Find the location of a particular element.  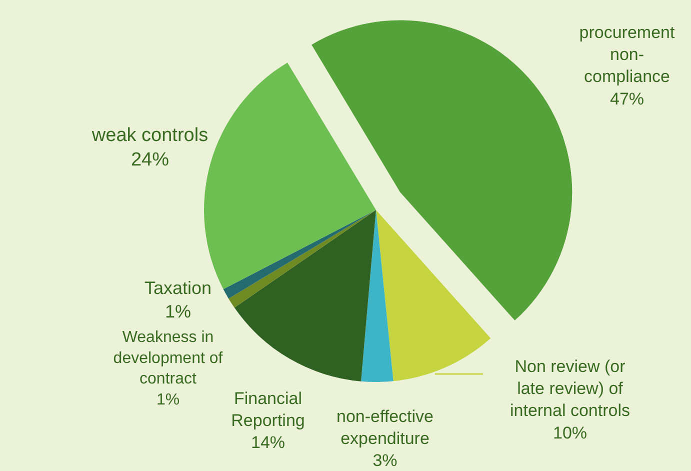

slice-label: non-effective expenditure is located at coordinates (385, 427).